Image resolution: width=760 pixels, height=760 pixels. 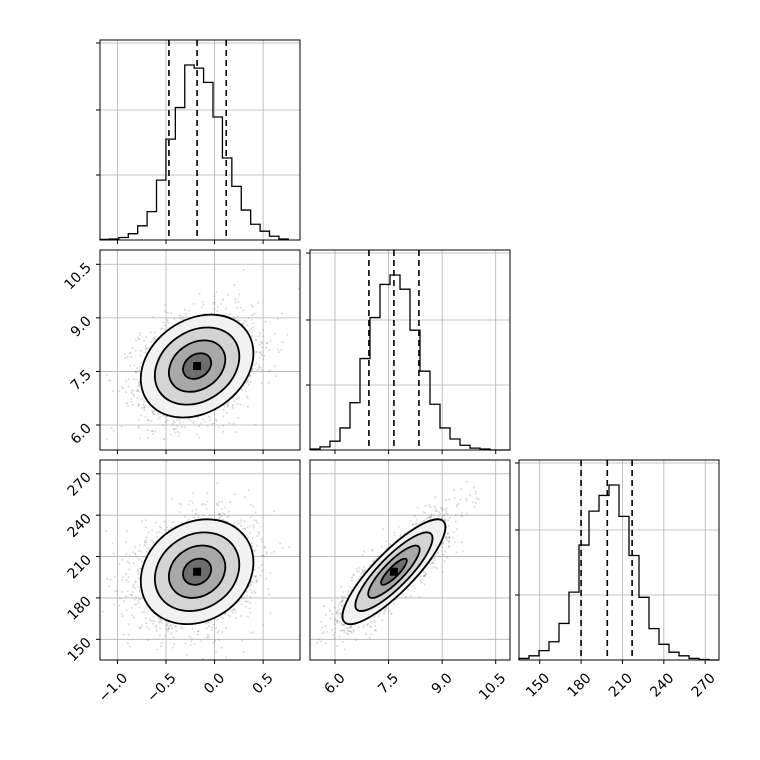 What do you see at coordinates (197, 366) in the screenshot?
I see `contour-line` at bounding box center [197, 366].